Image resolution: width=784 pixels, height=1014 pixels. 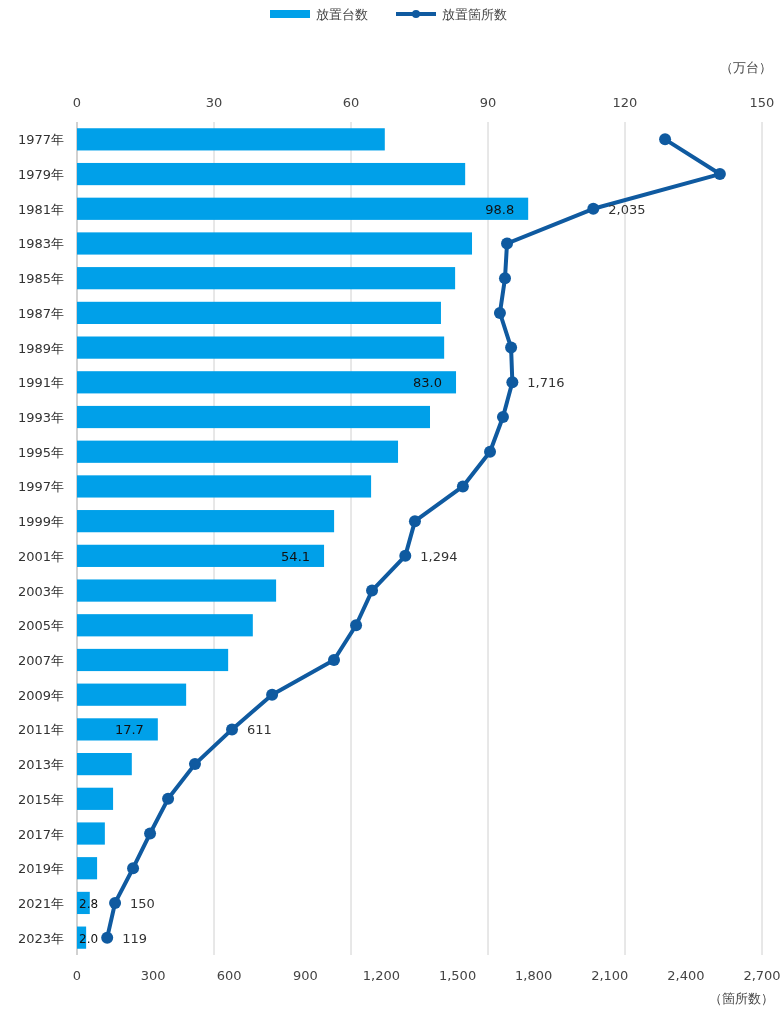 I want to click on x2-tick-label: 30, so click(x=214, y=102).